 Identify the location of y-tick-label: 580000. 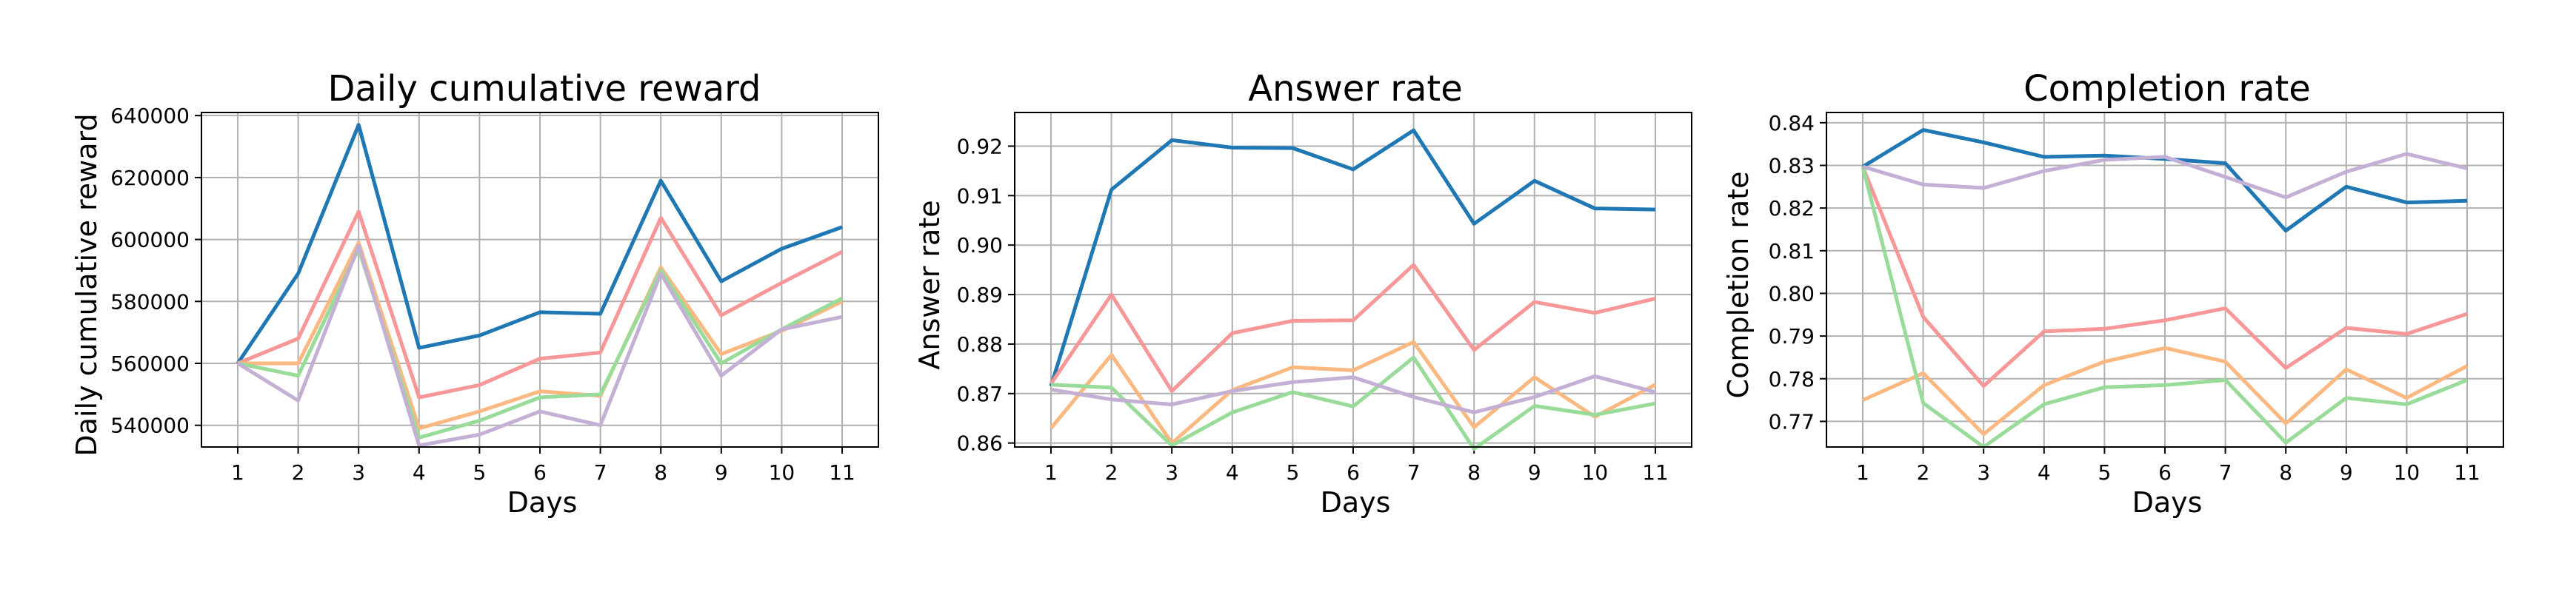
(150, 302).